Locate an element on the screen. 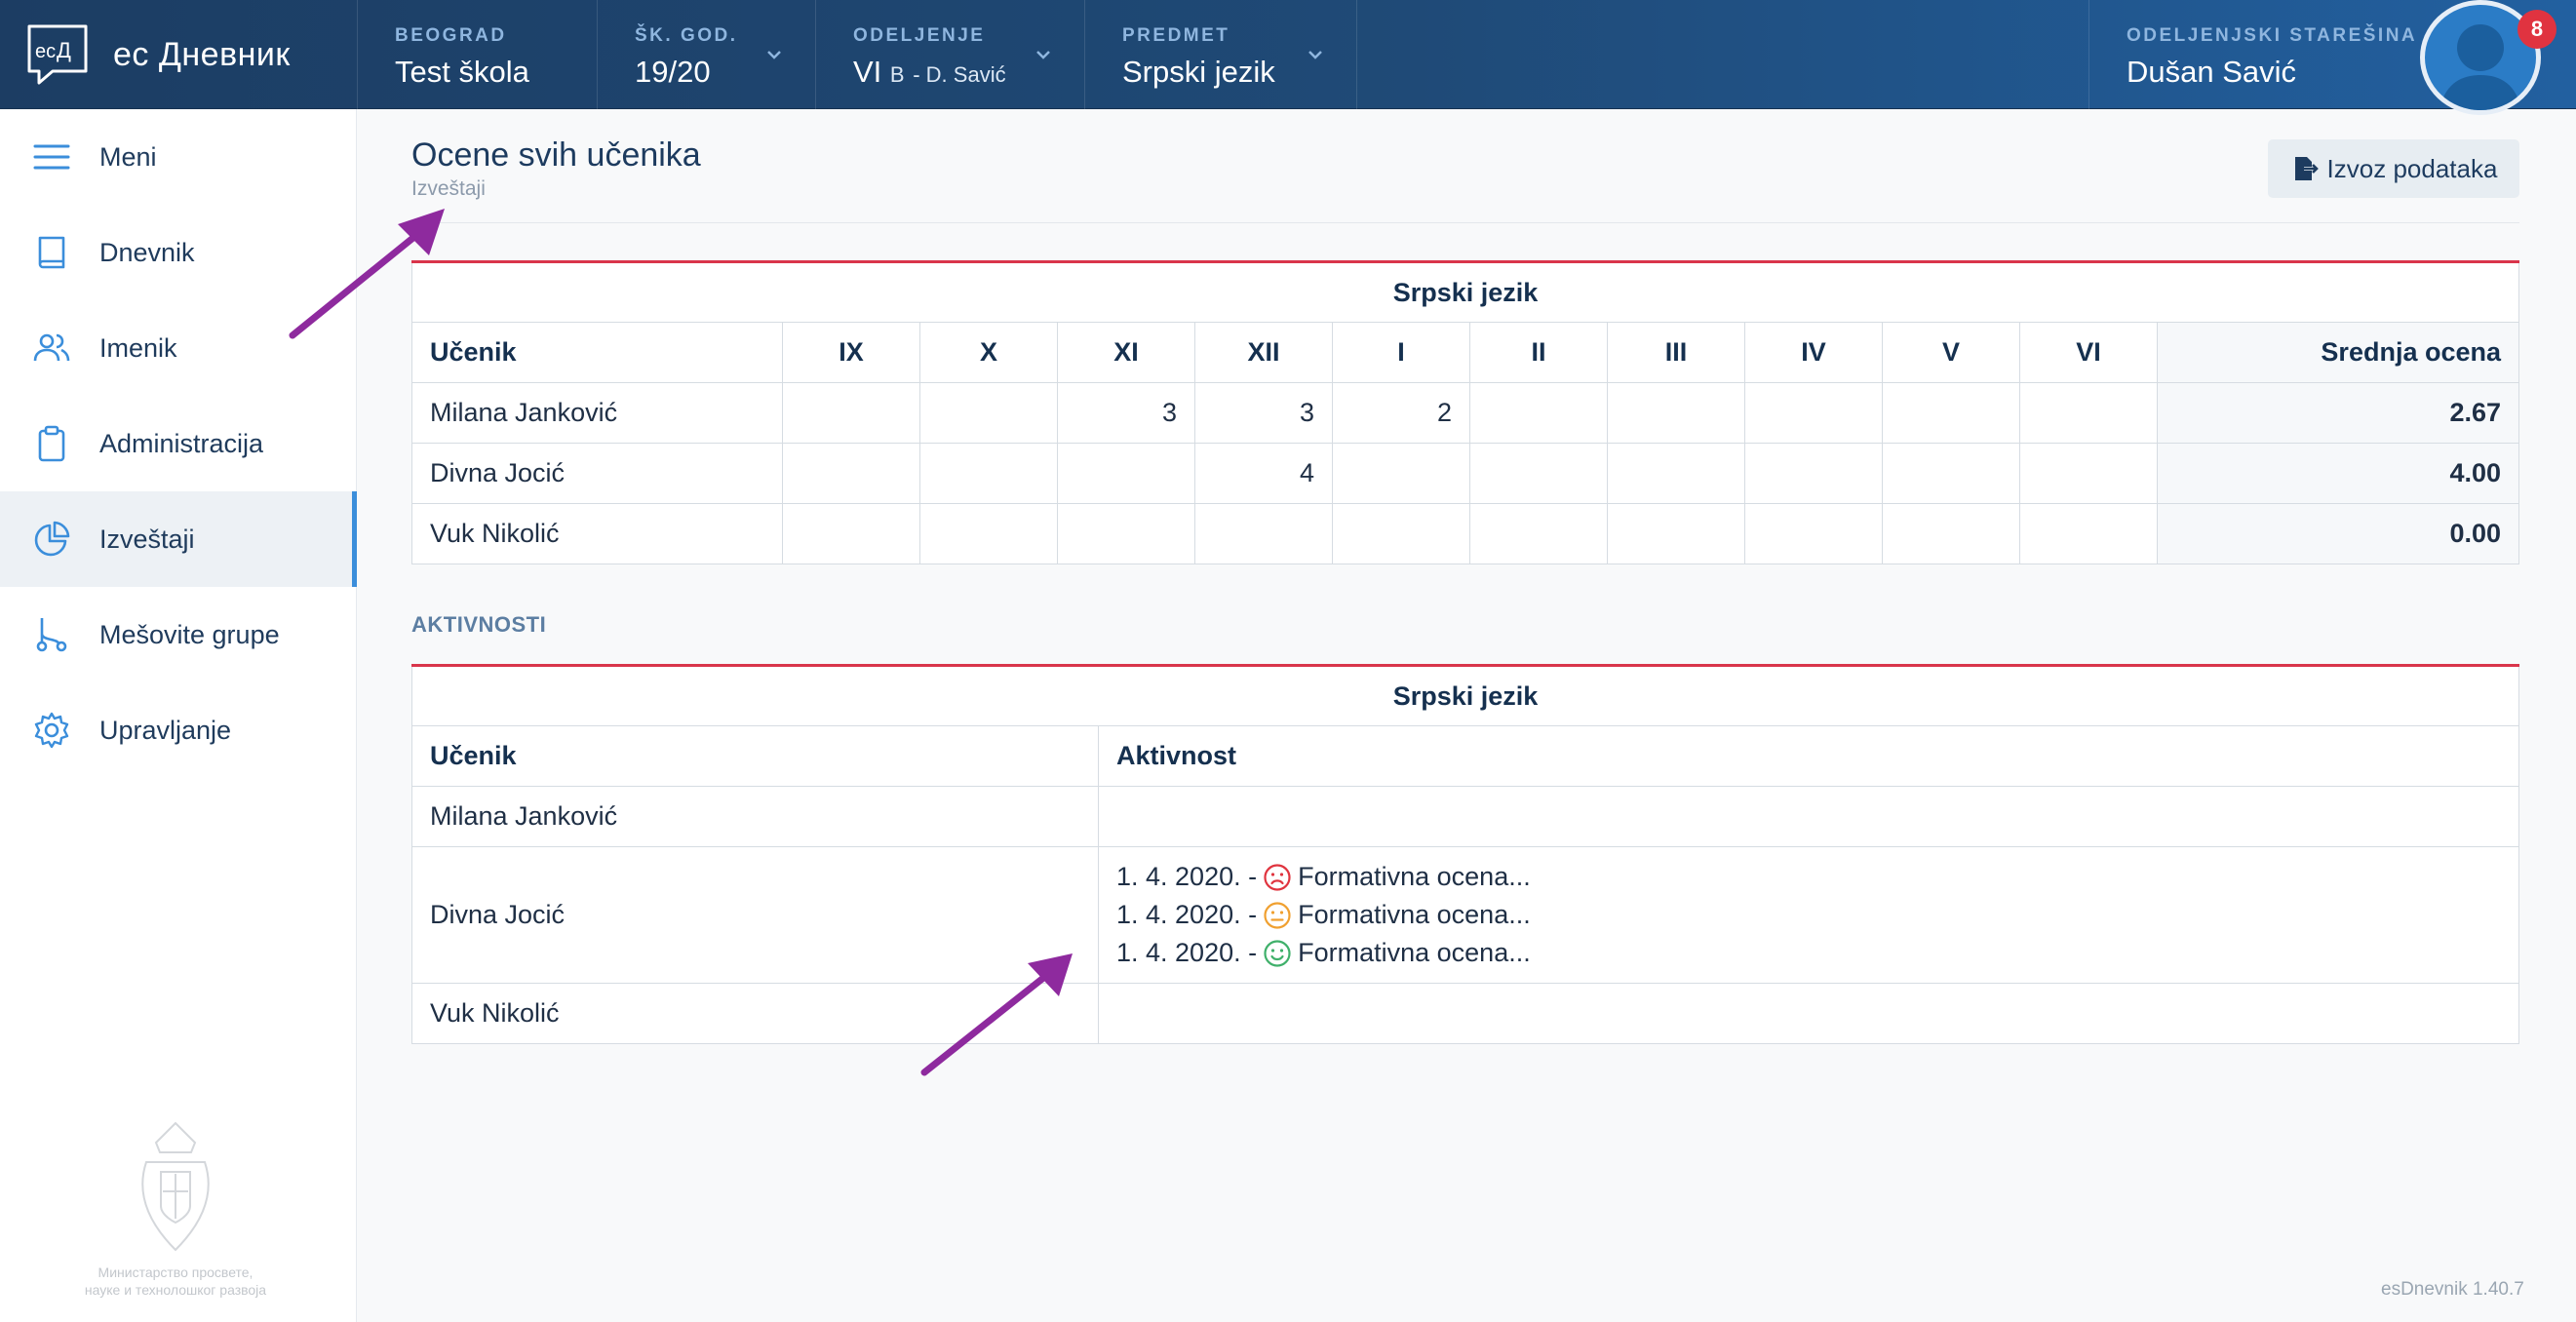 The image size is (2576, 1322). grade-cell: 4 is located at coordinates (1263, 473).